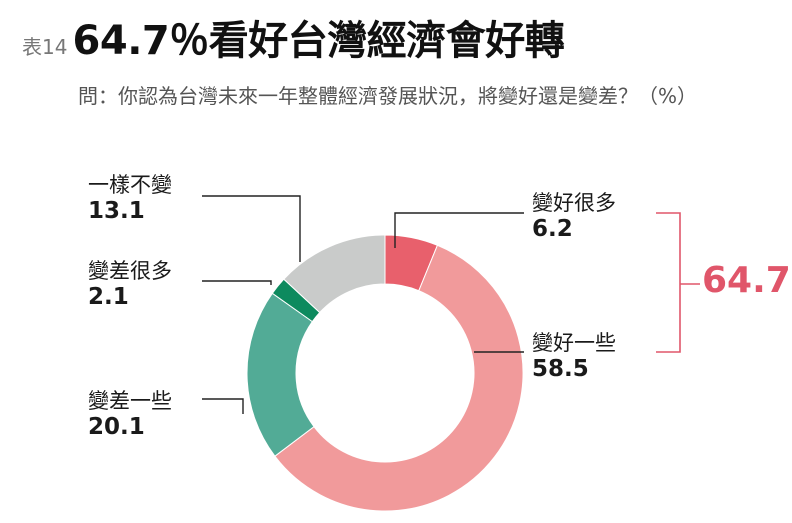 Image resolution: width=792 pixels, height=523 pixels. Describe the element at coordinates (116, 427) in the screenshot. I see `slice-value: 20.1` at that location.